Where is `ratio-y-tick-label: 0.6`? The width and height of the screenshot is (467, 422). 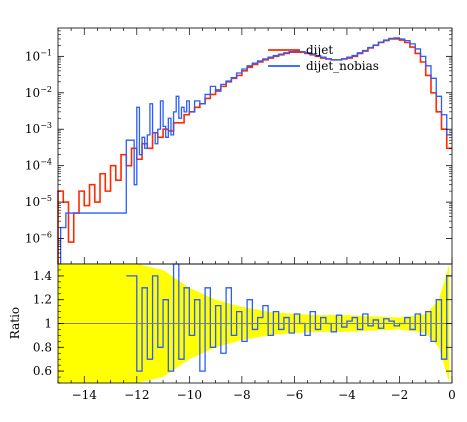
ratio-y-tick-label: 0.6 is located at coordinates (42, 371).